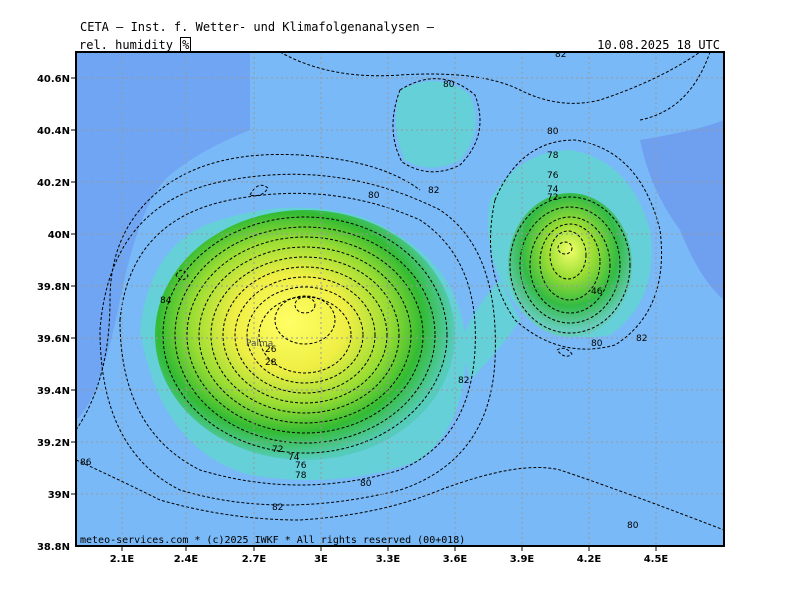  What do you see at coordinates (271, 350) in the screenshot?
I see `contour-label: 26` at bounding box center [271, 350].